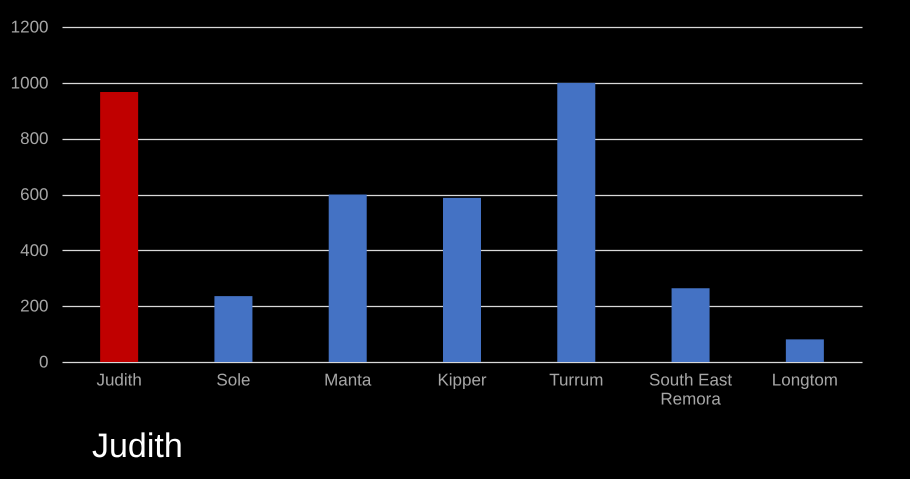 Image resolution: width=910 pixels, height=479 pixels. Describe the element at coordinates (29, 82) in the screenshot. I see `y-tick-label: 1000` at that location.